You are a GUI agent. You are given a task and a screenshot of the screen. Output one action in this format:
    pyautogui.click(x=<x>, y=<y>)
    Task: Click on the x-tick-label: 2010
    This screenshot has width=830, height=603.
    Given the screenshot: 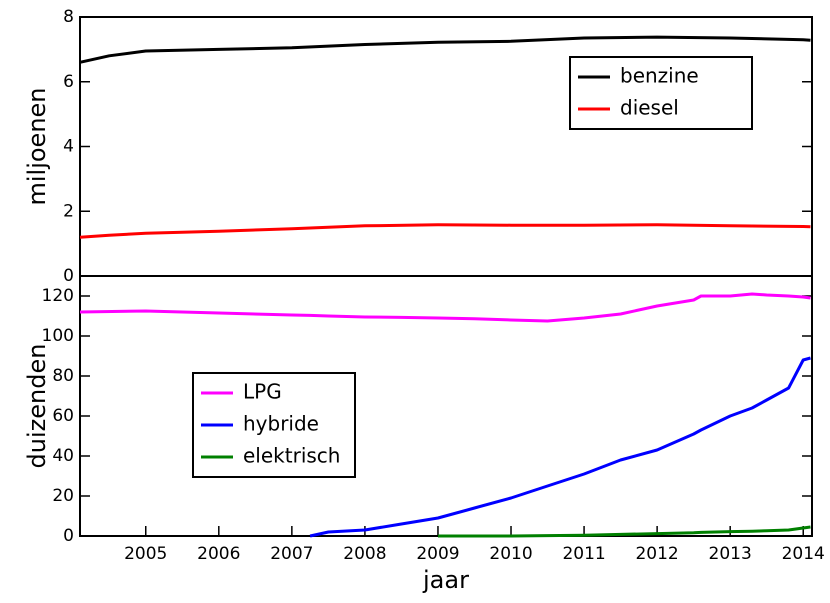 What is the action you would take?
    pyautogui.click(x=510, y=554)
    